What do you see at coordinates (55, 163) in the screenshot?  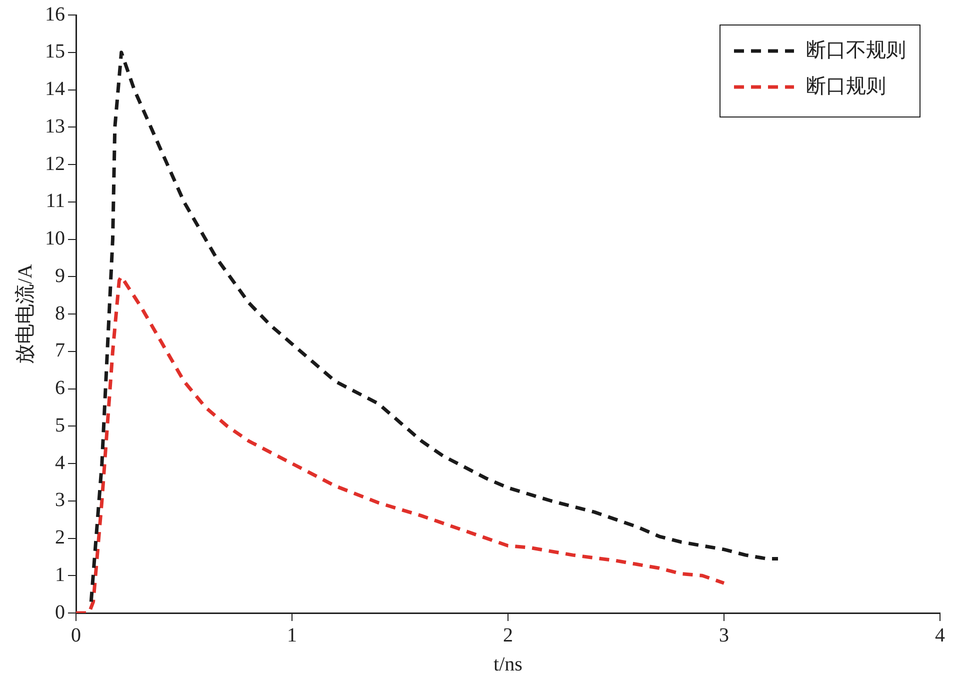 I see `y-tick-label: 12` at bounding box center [55, 163].